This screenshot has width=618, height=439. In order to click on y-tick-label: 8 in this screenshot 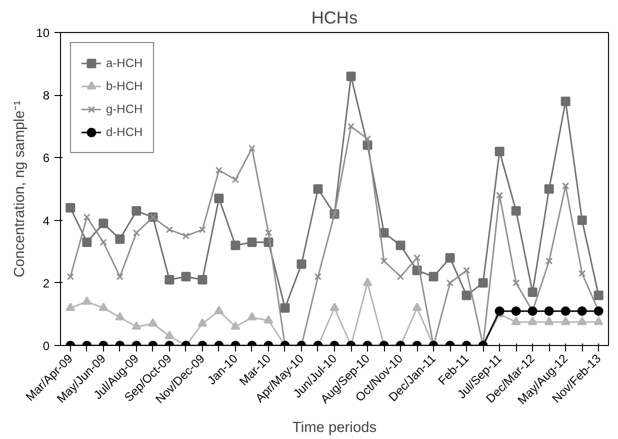, I will do `click(46, 95)`.